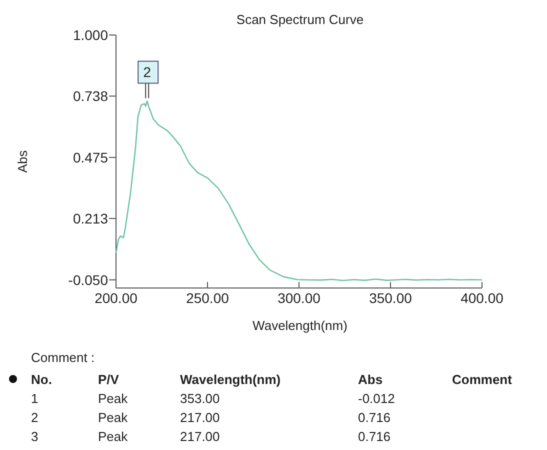 The image size is (547, 450). Describe the element at coordinates (90, 218) in the screenshot. I see `y-tick-label: 0.213` at that location.